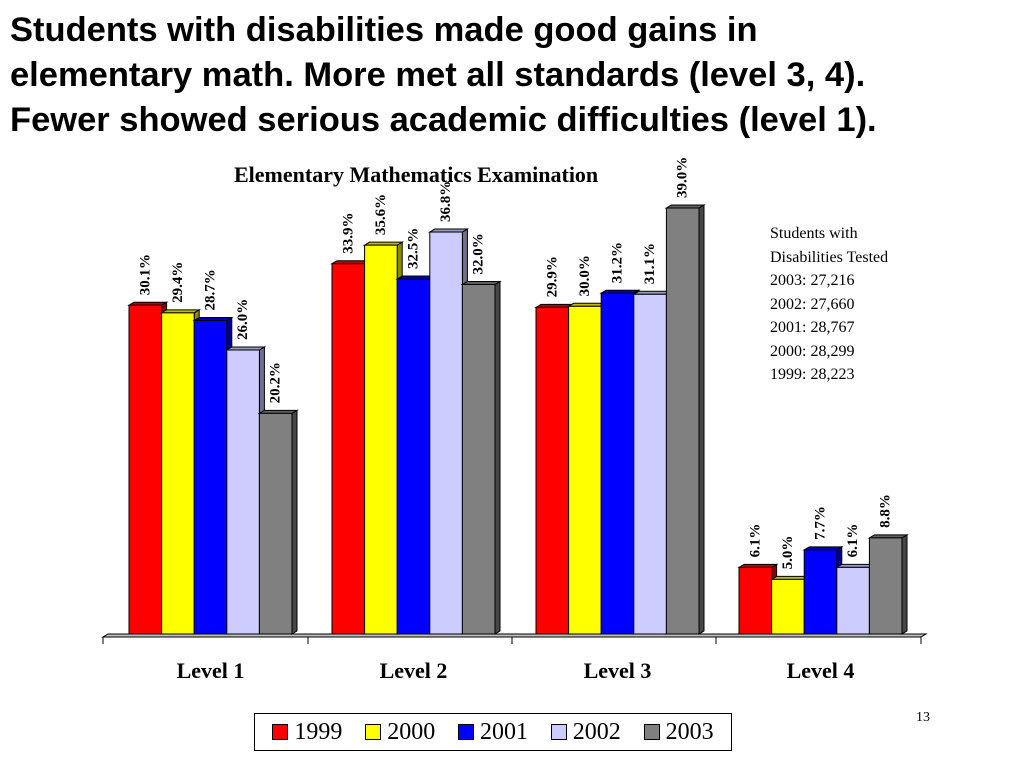  What do you see at coordinates (585, 275) in the screenshot?
I see `data-label: 30.0%` at bounding box center [585, 275].